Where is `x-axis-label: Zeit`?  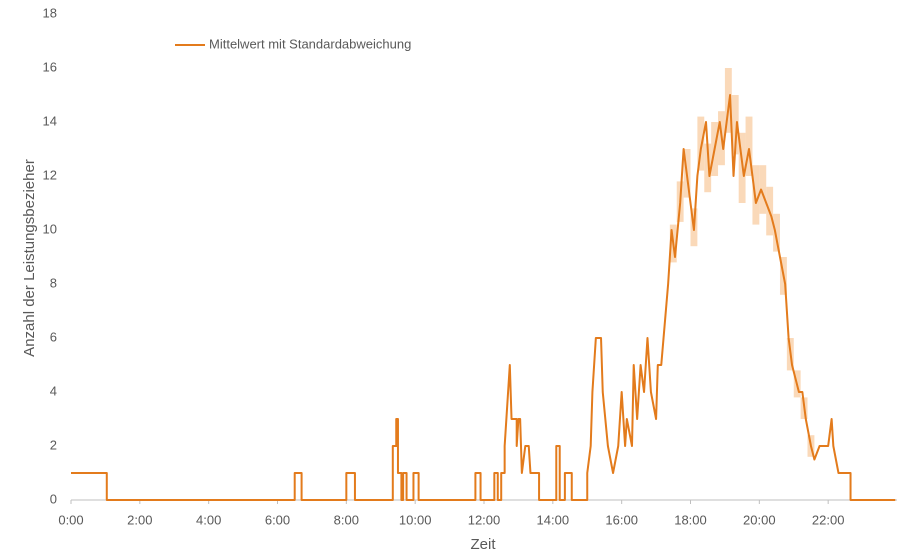
x-axis-label: Zeit is located at coordinates (483, 544).